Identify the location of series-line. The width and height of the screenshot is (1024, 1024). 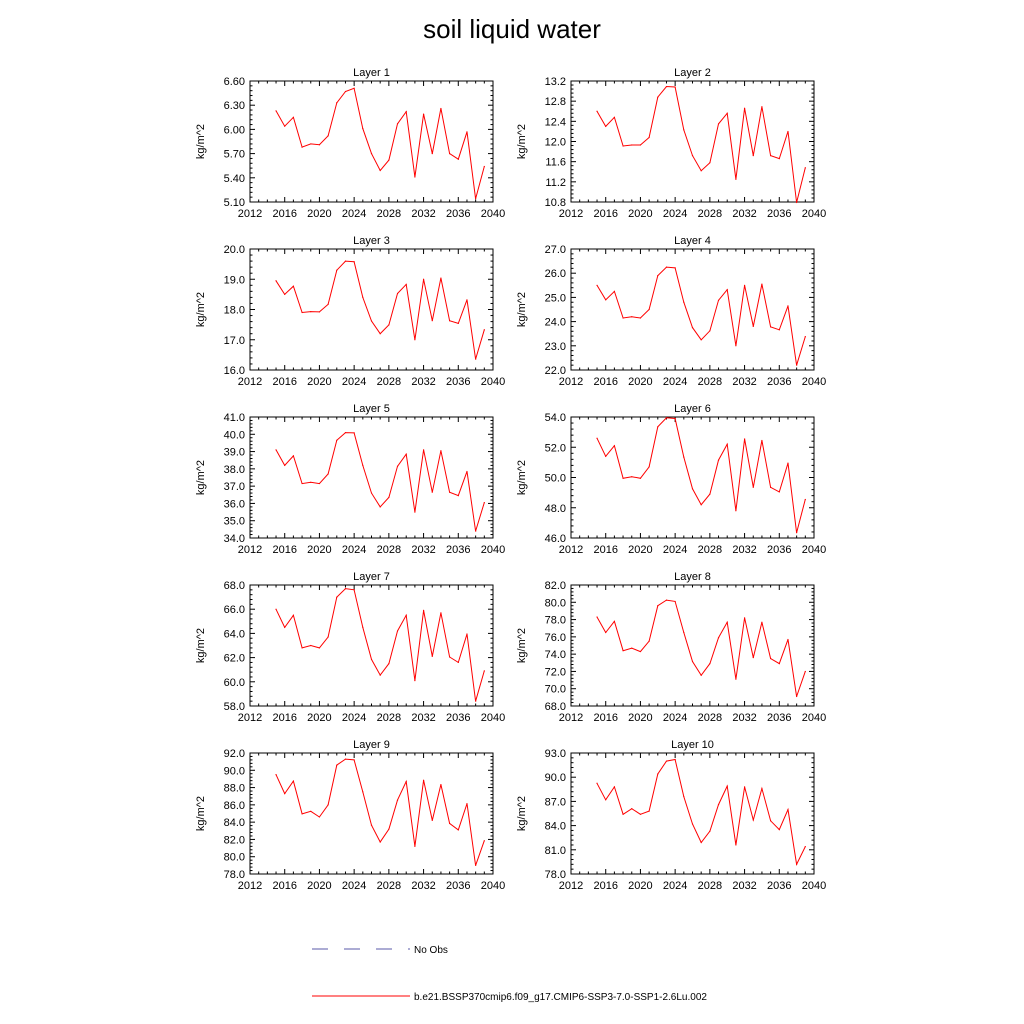
(701, 475).